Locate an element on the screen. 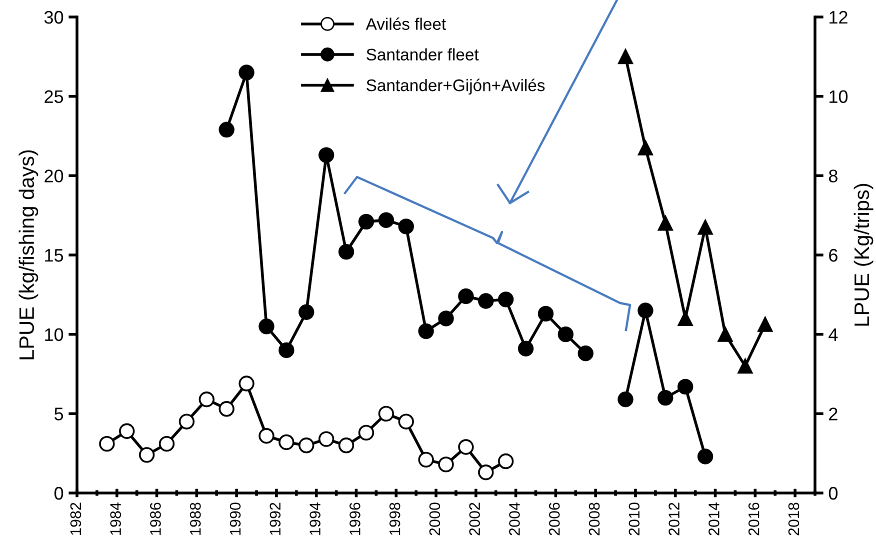 This screenshot has height=539, width=876. y-tick-label: 25 is located at coordinates (54, 97).